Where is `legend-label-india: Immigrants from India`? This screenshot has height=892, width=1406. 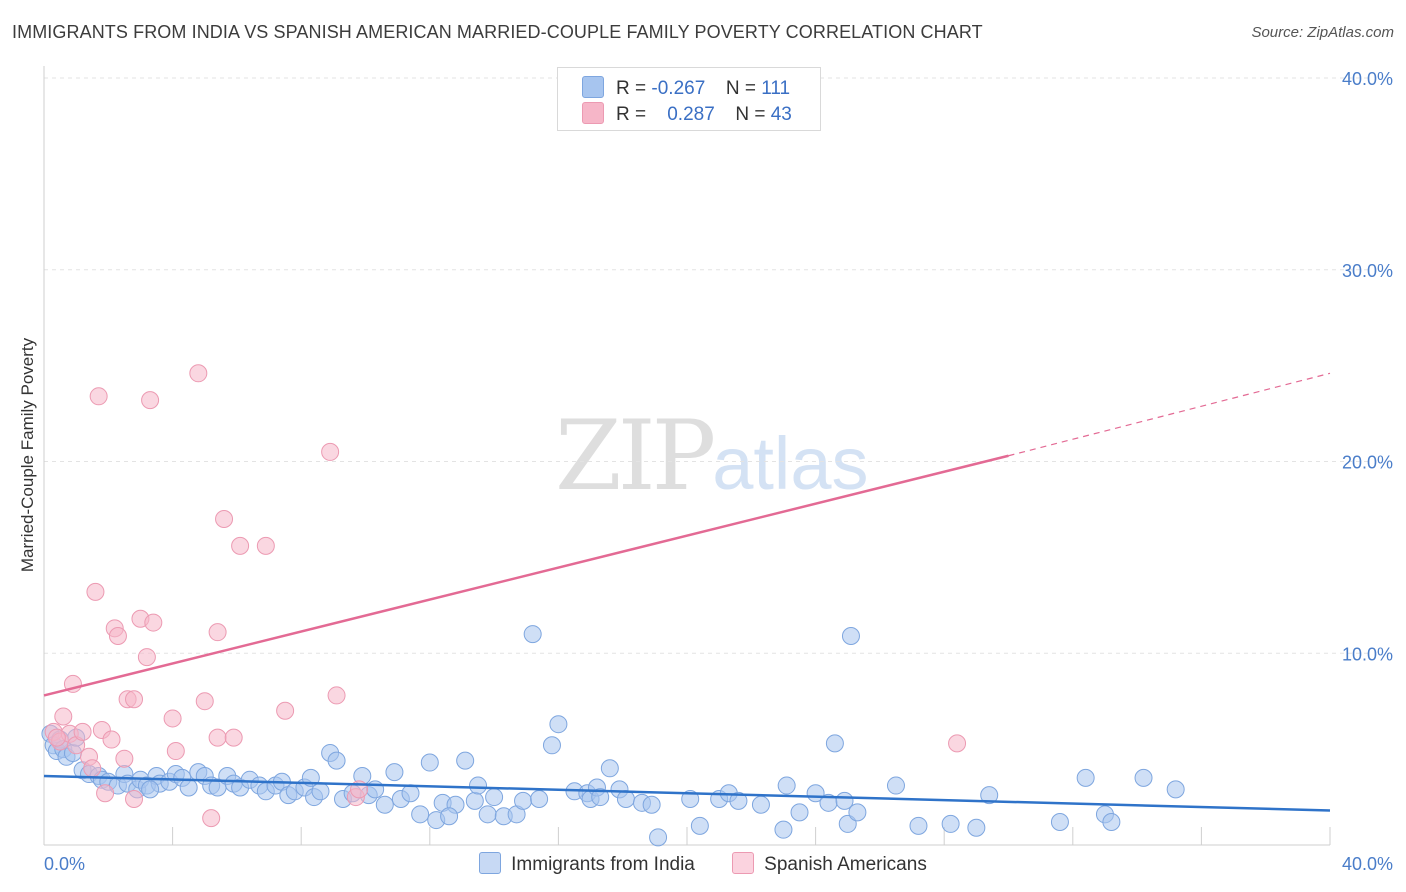
legend-label-india: Immigrants from India is located at coordinates (603, 864).